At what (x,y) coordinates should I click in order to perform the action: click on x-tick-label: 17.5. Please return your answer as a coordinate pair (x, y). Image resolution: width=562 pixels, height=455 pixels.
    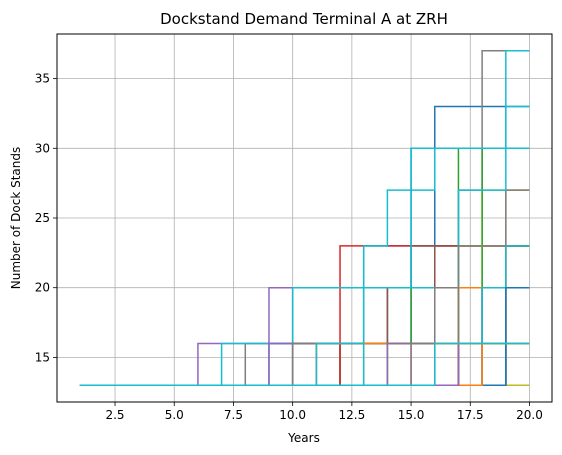
    Looking at the image, I should click on (470, 415).